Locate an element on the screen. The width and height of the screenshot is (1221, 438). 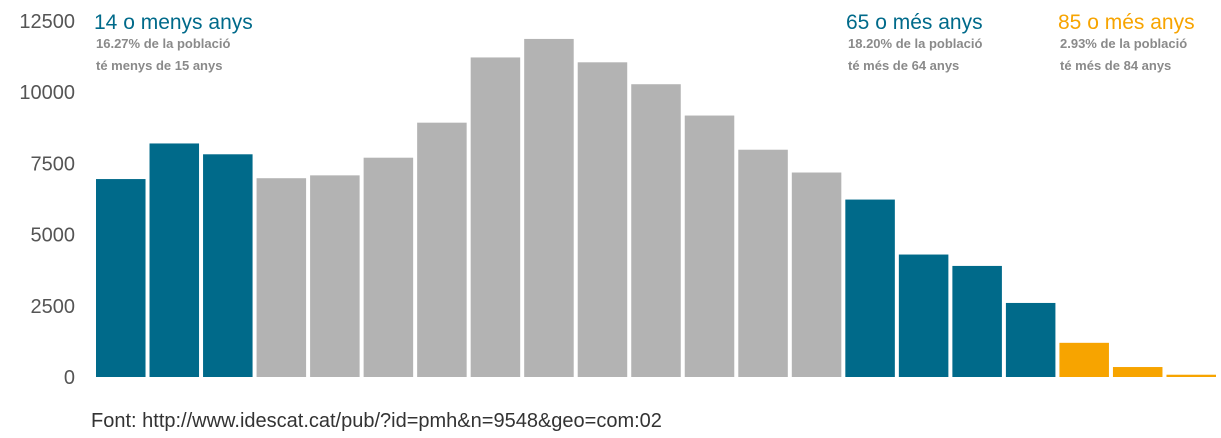
y-tick-label: 7500 is located at coordinates (53, 164).